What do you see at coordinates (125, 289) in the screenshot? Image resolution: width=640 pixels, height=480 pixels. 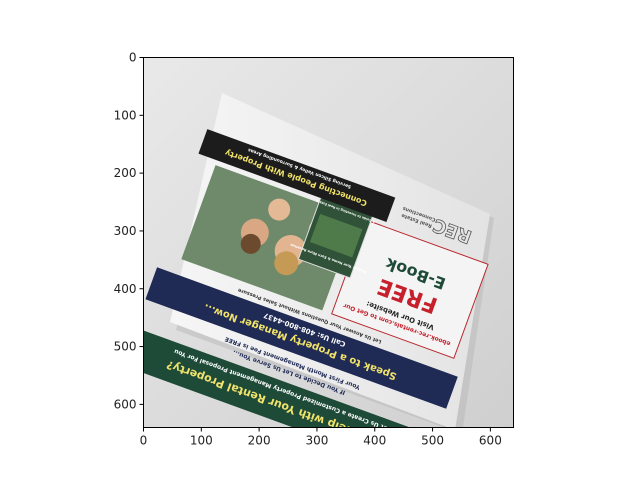 I see `y-tick-label: 400` at bounding box center [125, 289].